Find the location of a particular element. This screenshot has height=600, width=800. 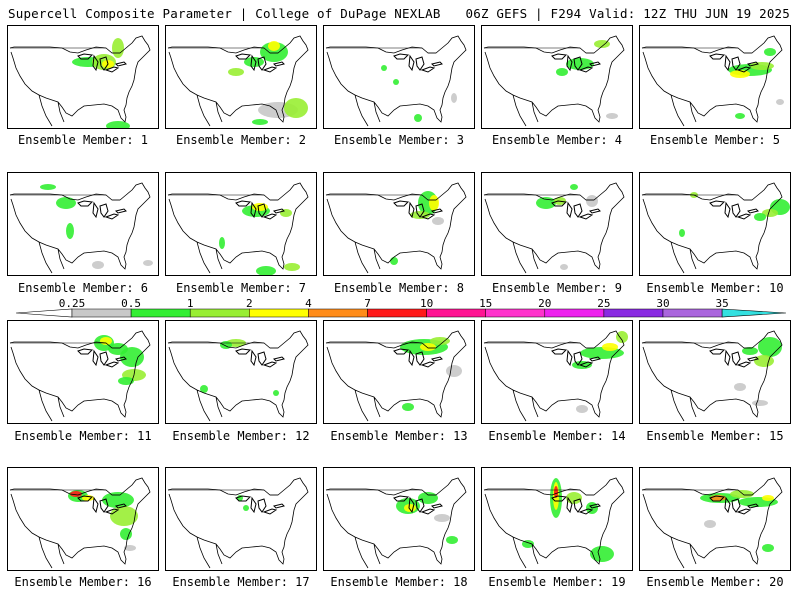

colorbar-tick-label: 4 is located at coordinates (308, 303).